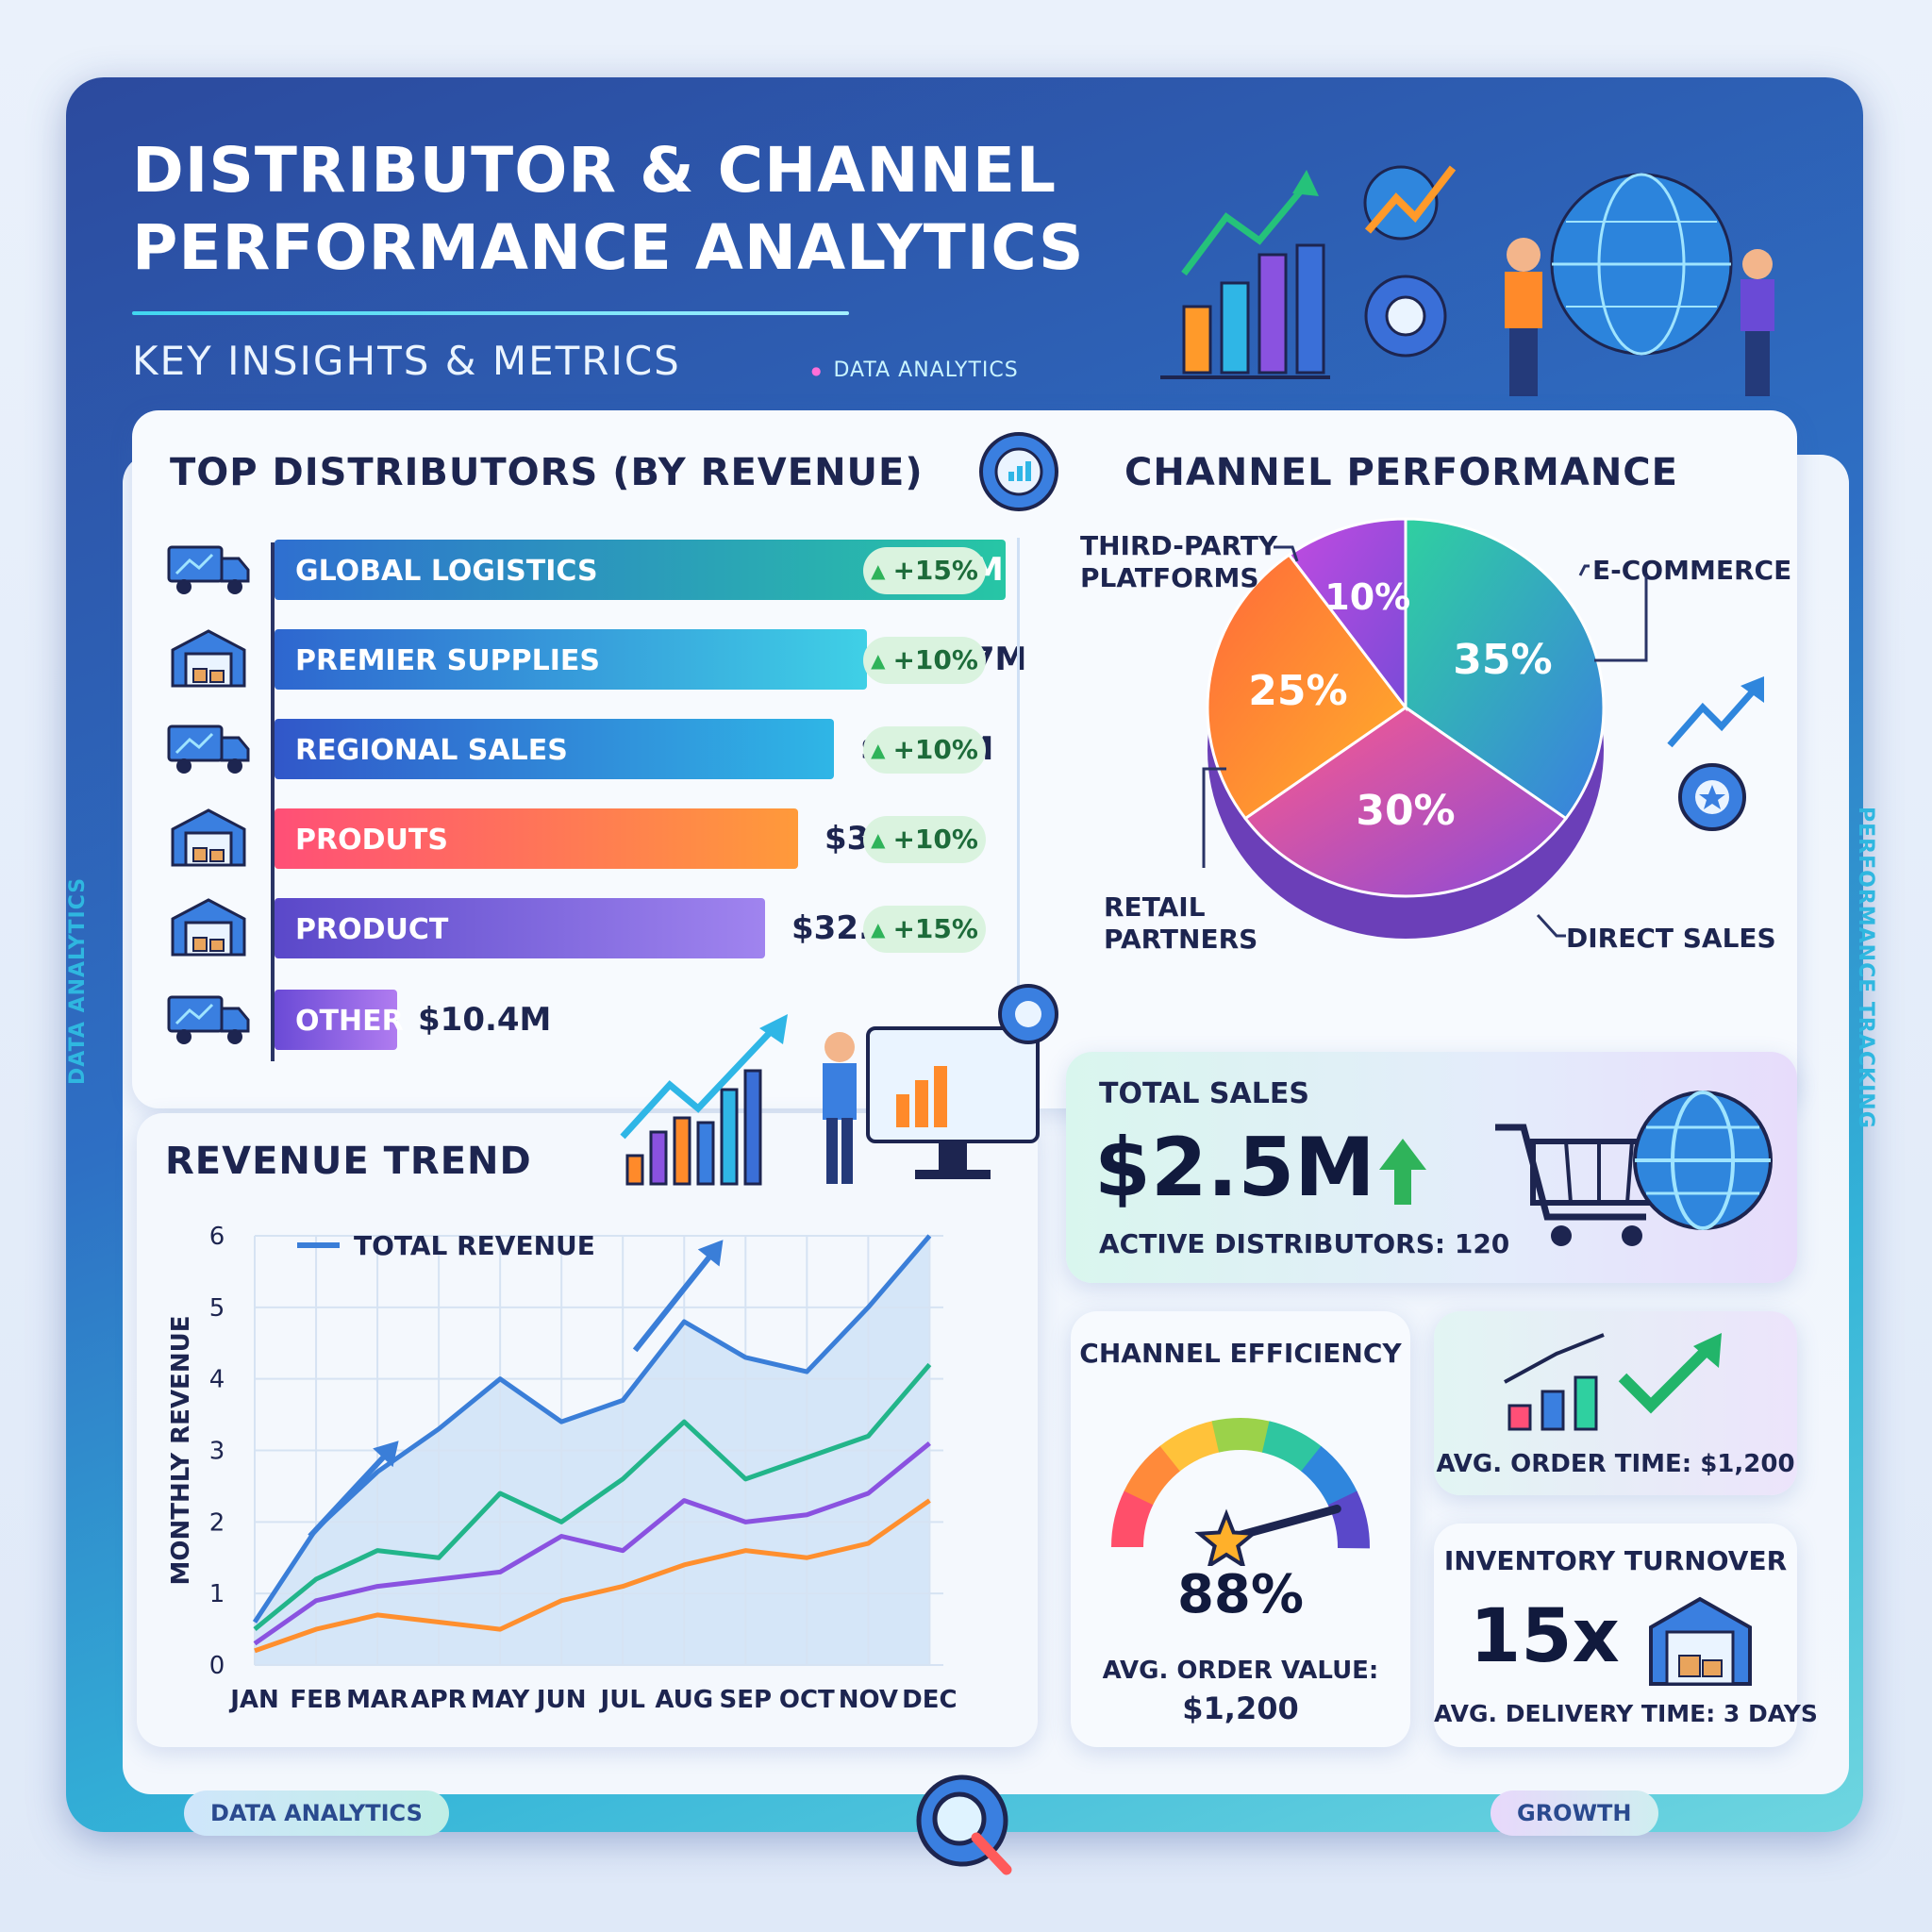  I want to click on footer-pill-growth: GROWTH, so click(1574, 1813).